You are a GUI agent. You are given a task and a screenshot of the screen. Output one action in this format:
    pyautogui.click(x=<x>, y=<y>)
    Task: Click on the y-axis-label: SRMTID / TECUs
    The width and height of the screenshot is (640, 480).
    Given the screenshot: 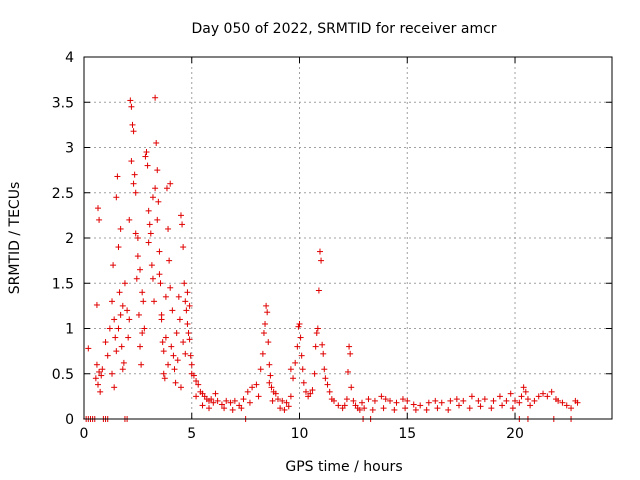 What is the action you would take?
    pyautogui.click(x=15, y=238)
    